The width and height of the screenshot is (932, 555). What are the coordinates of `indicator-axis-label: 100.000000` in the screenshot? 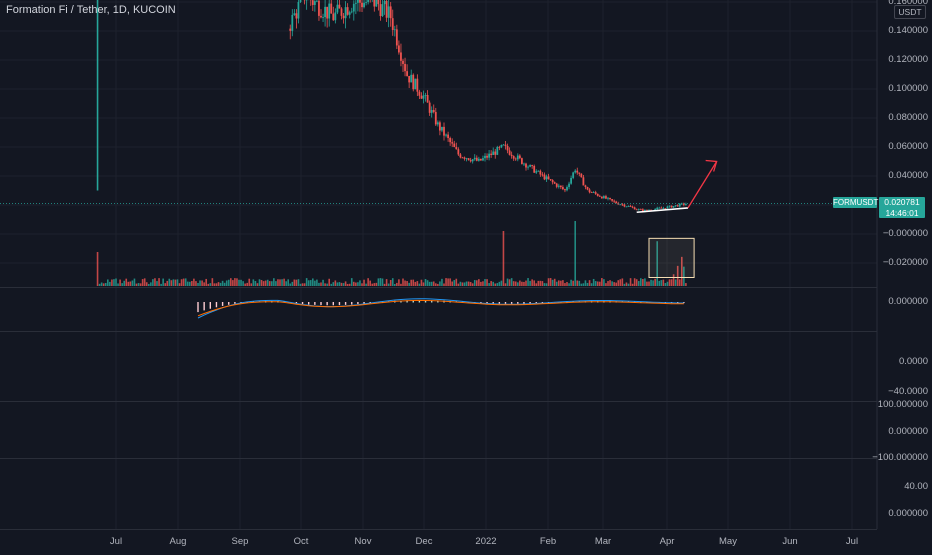 It's located at (903, 404).